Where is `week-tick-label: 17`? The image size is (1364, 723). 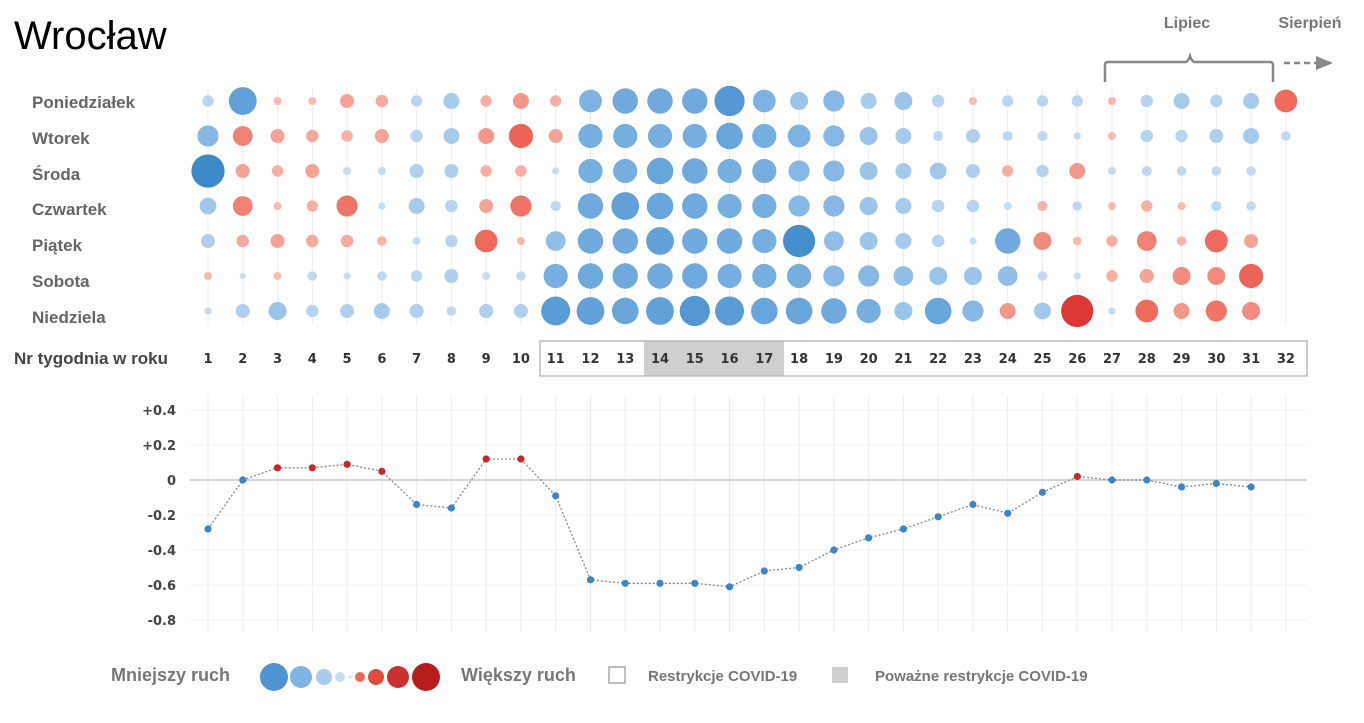
week-tick-label: 17 is located at coordinates (764, 359).